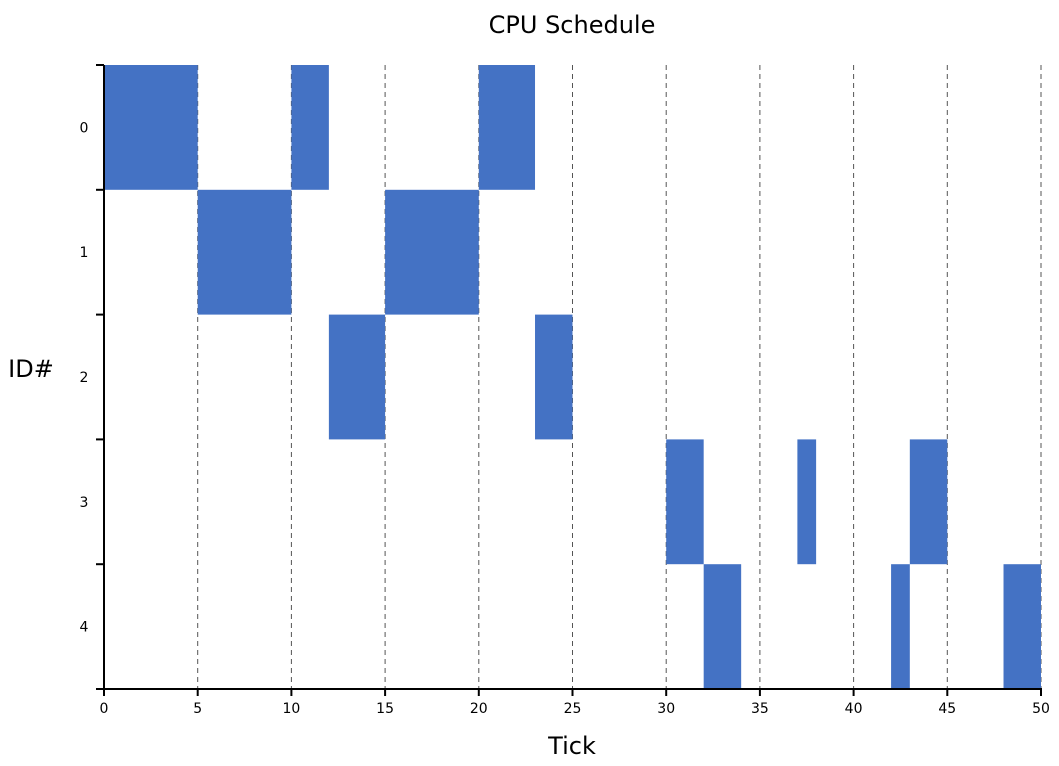 The image size is (1059, 766). What do you see at coordinates (947, 709) in the screenshot?
I see `x-tick-label-45: 45` at bounding box center [947, 709].